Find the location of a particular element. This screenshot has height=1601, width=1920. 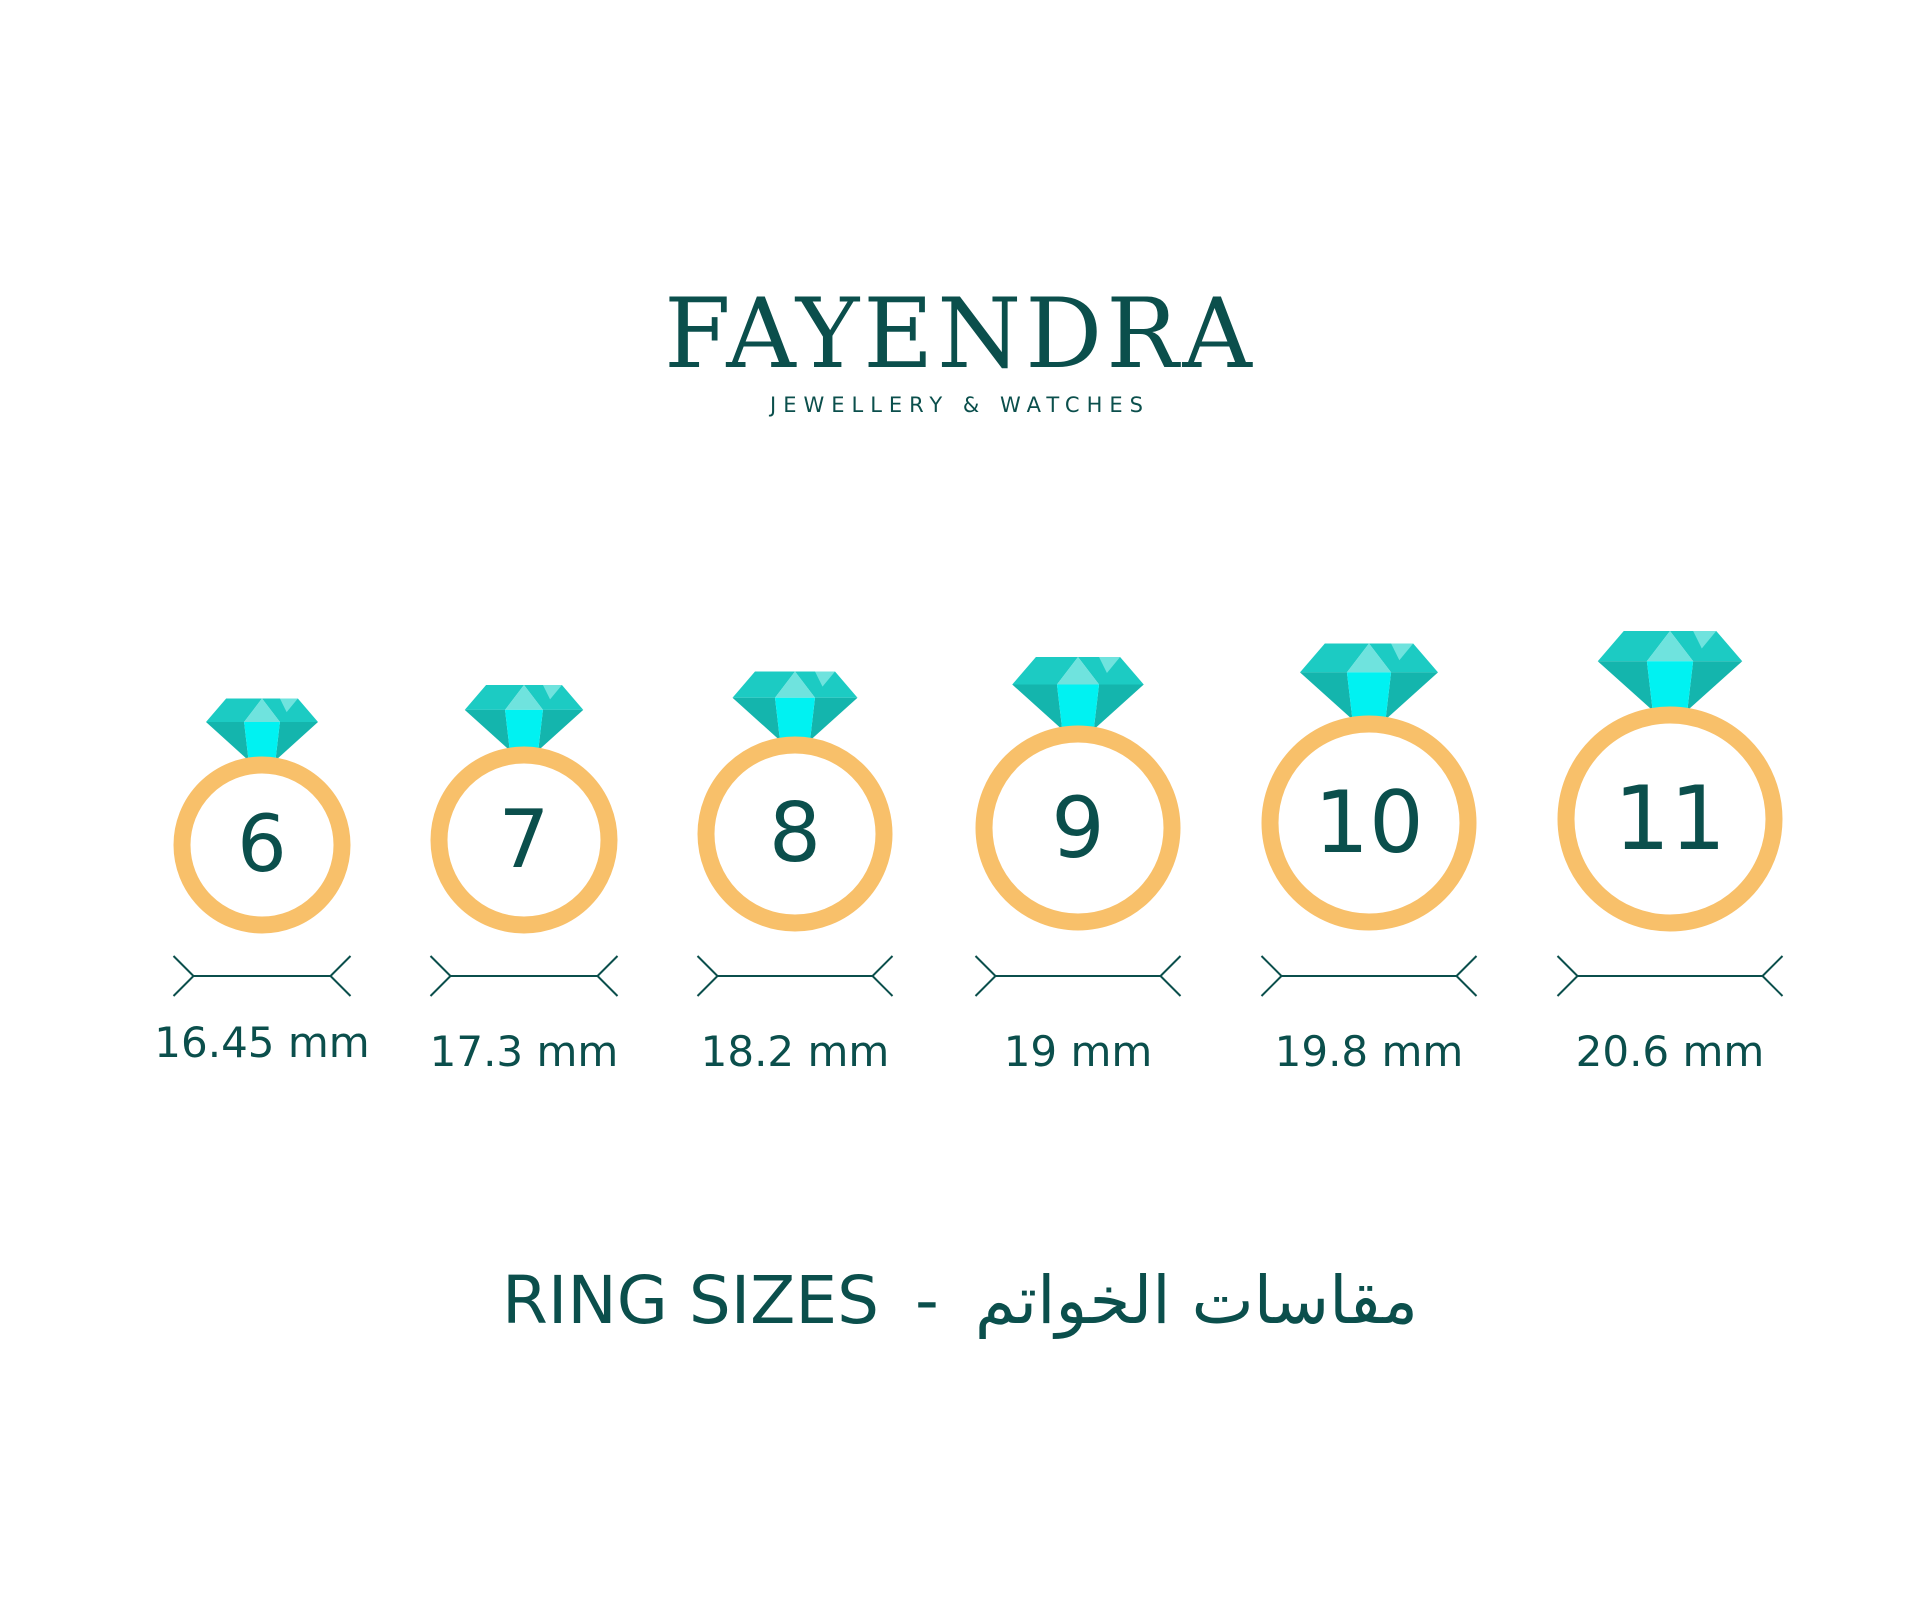

page-title: RING SIZES - مقاسات الخواتم is located at coordinates (960, 1300).